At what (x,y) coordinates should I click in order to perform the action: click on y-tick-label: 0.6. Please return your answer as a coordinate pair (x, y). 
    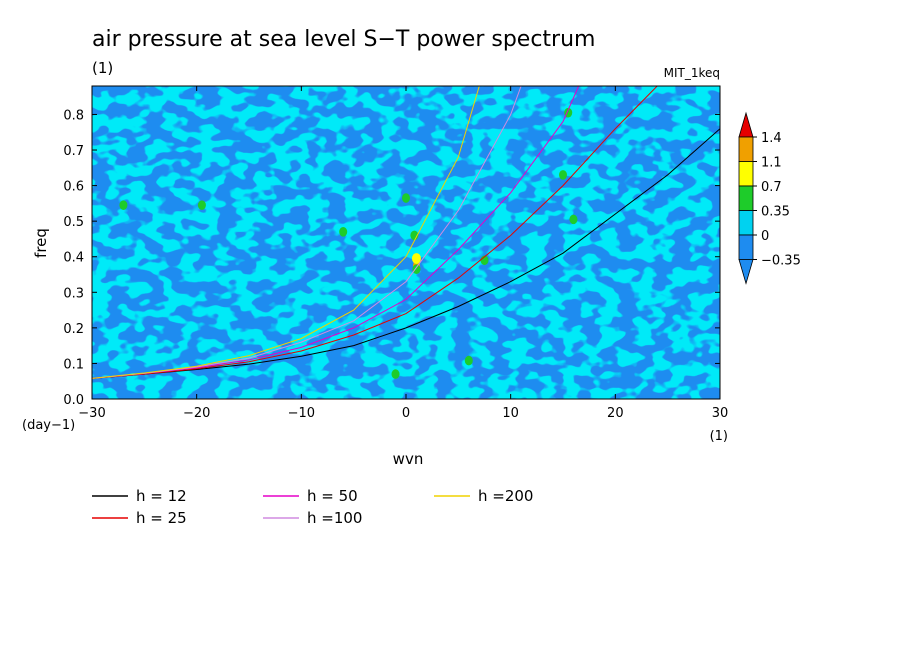
    Looking at the image, I should click on (73, 187).